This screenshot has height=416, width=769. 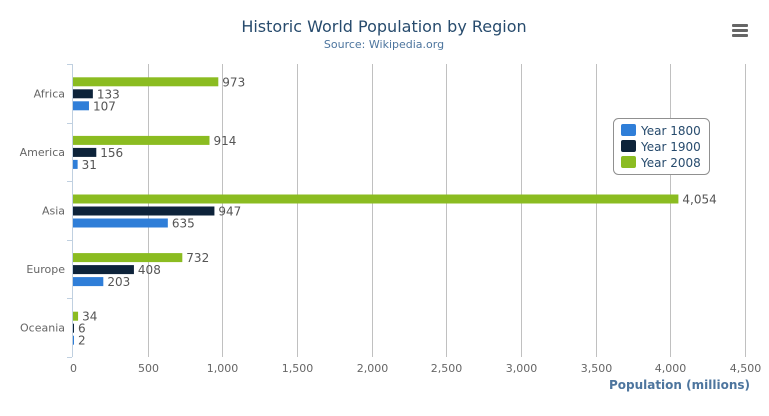 I want to click on hamburger-menu-icon, so click(x=740, y=30).